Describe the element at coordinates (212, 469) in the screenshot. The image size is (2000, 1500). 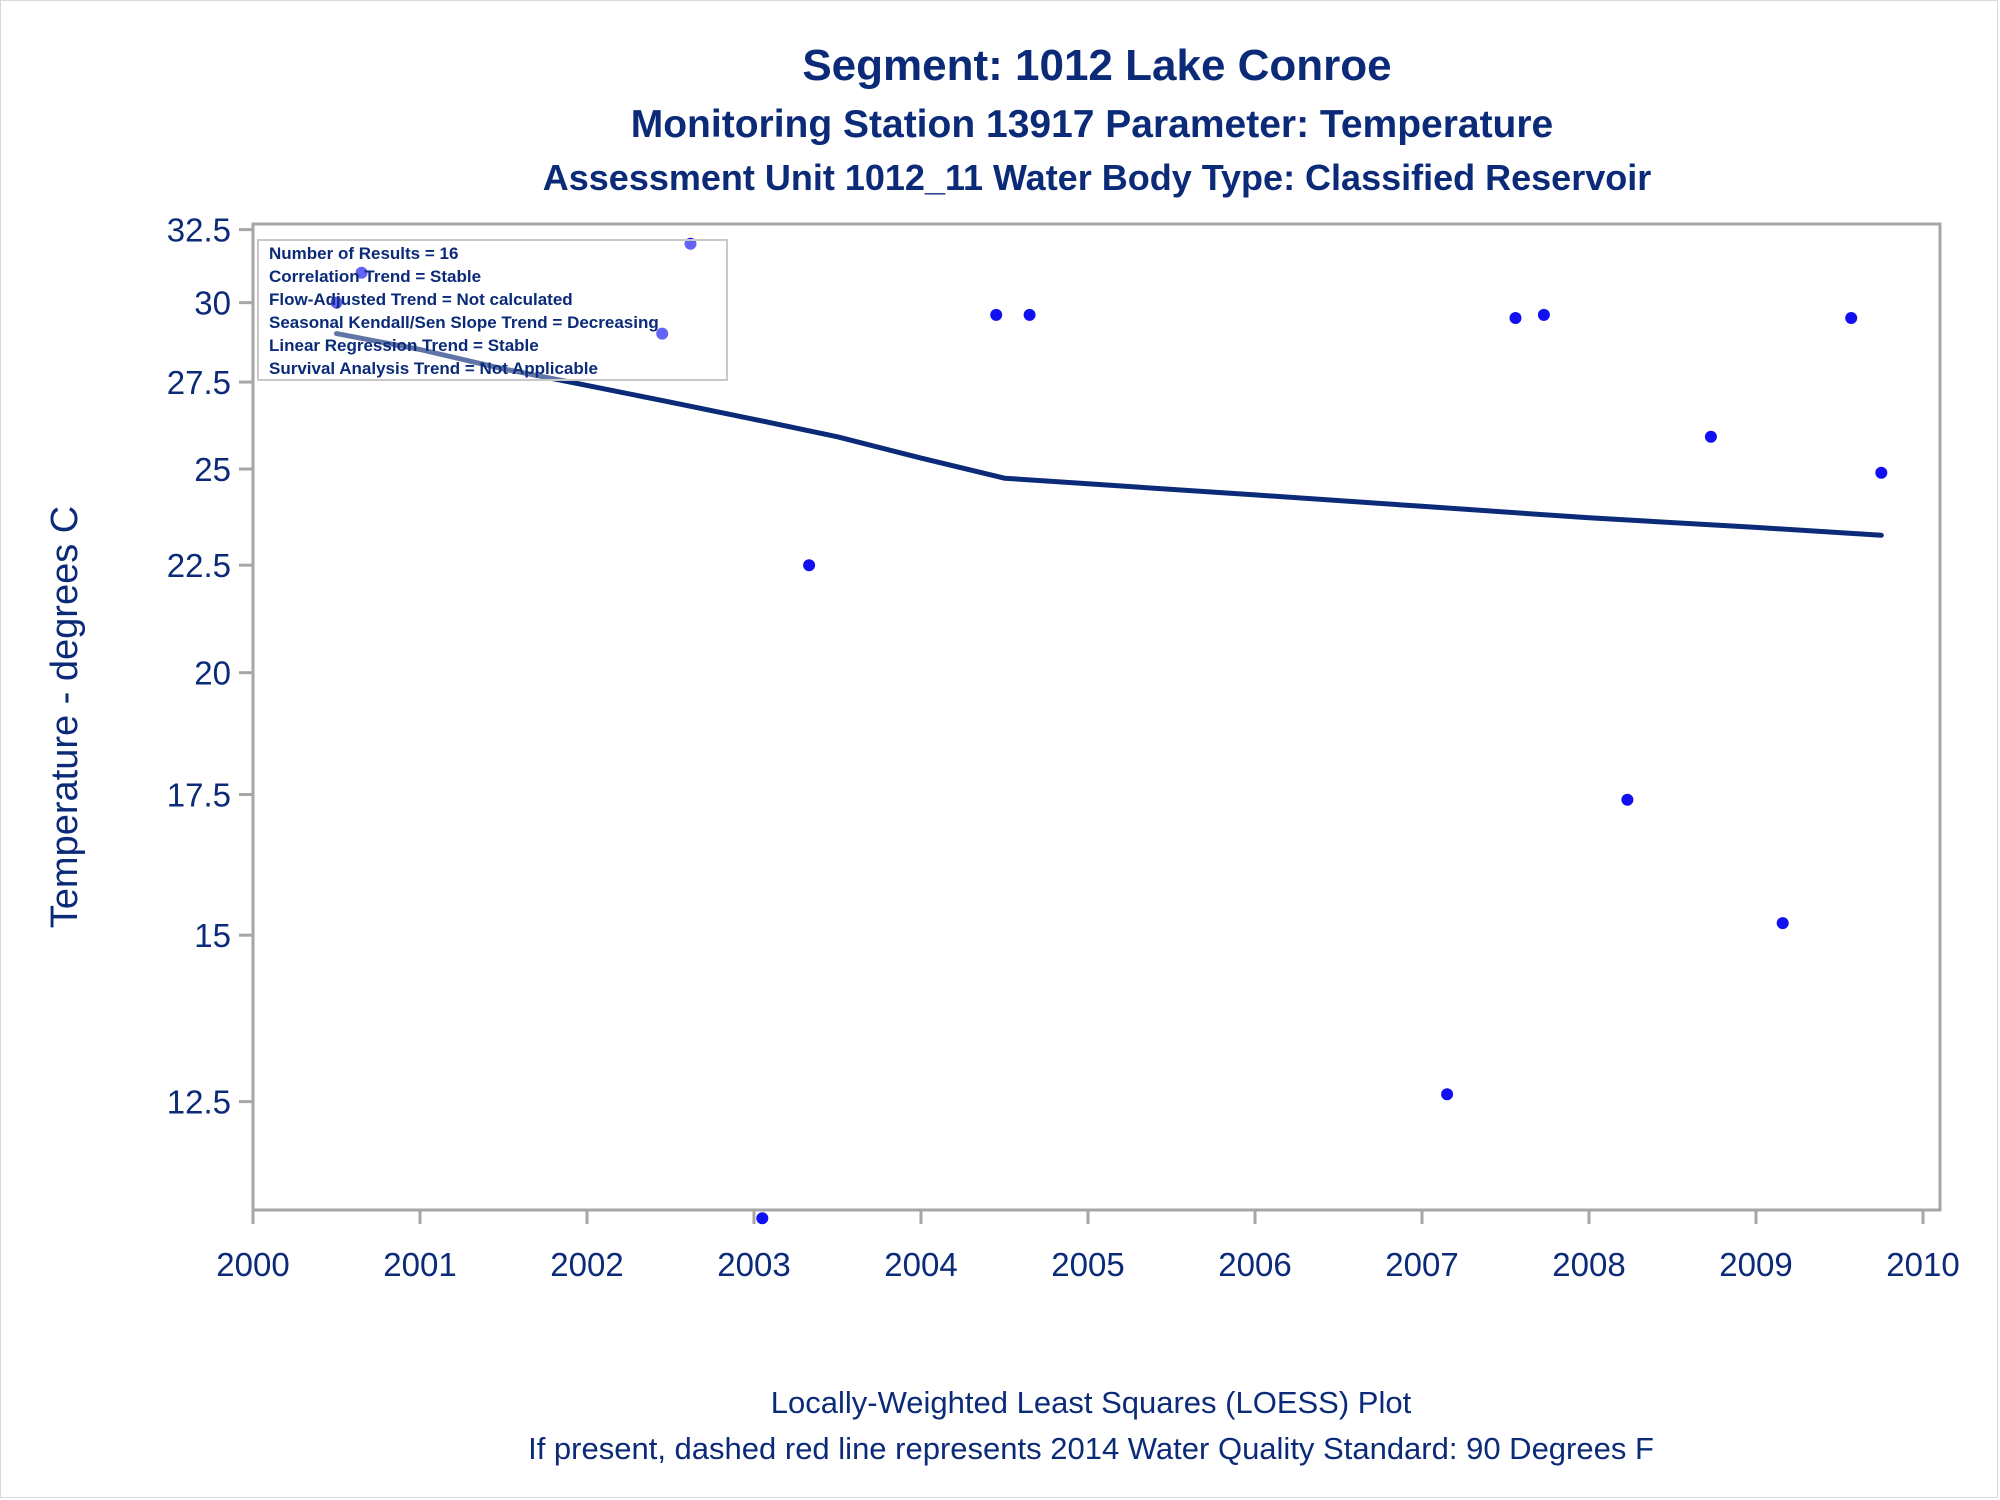
I see `y-tick-label: 25` at that location.